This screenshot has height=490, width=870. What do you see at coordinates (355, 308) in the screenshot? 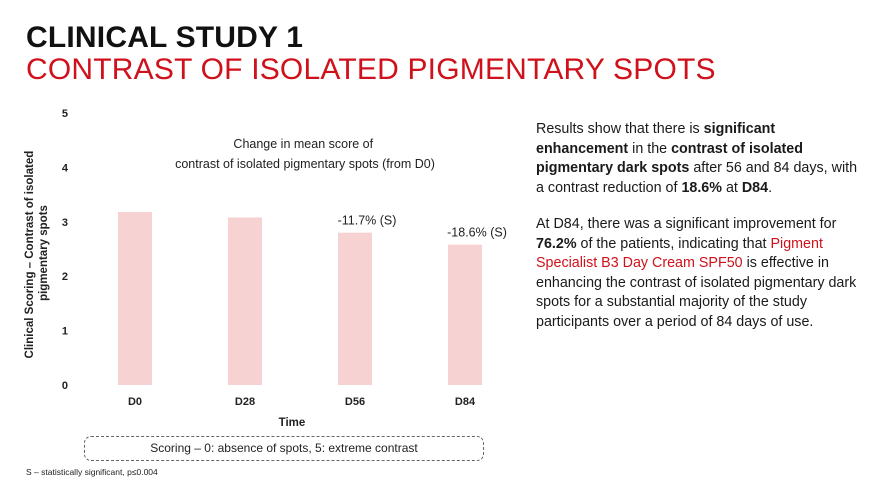
I see `bar-d56` at bounding box center [355, 308].